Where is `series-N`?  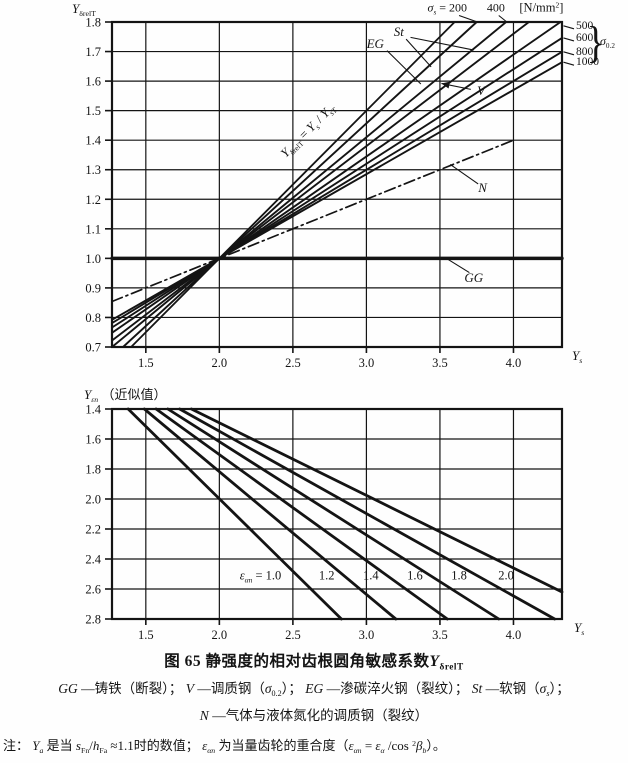 series-N is located at coordinates (313, 221).